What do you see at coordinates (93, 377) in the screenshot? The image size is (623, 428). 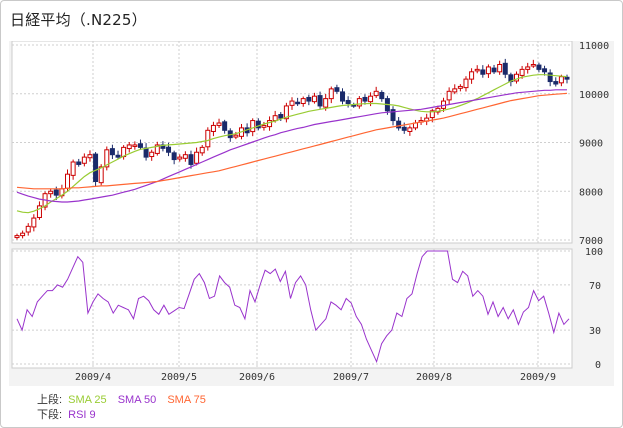 I see `x-tick-label: 2009/4` at bounding box center [93, 377].